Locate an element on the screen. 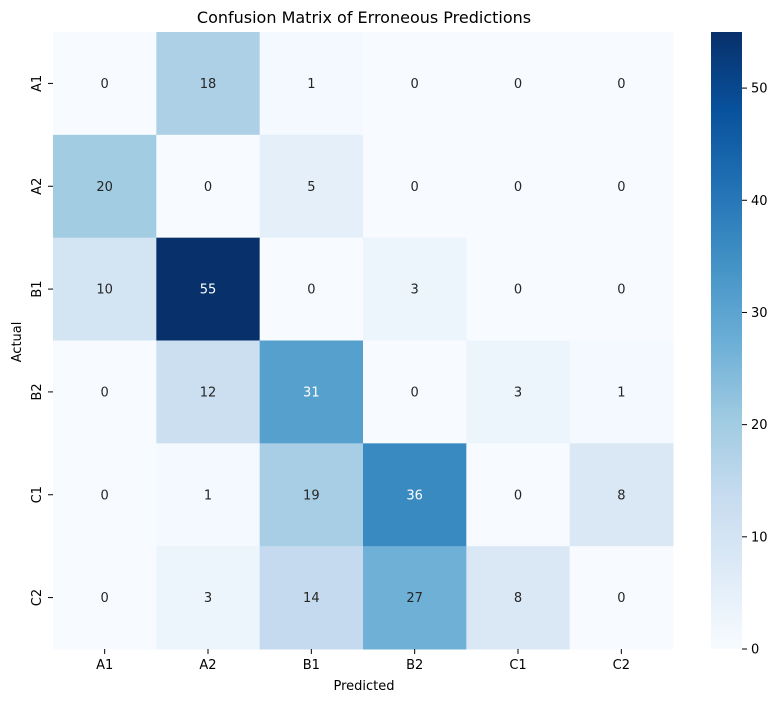 The height and width of the screenshot is (705, 780). y-tick-label: B1 is located at coordinates (37, 288).